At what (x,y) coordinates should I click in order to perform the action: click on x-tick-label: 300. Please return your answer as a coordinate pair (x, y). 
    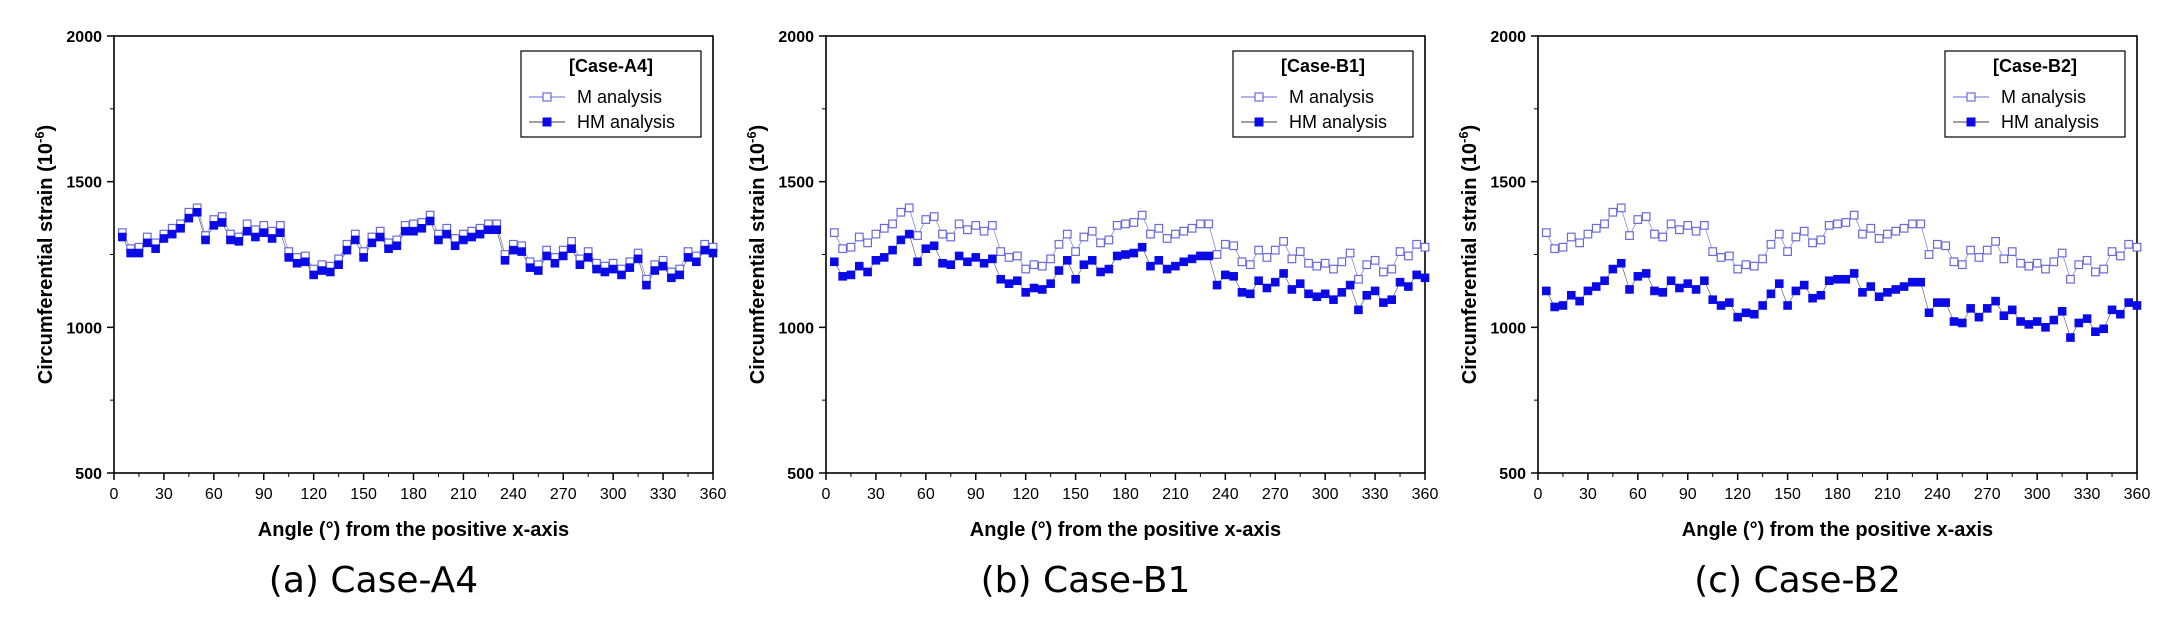
    Looking at the image, I should click on (613, 494).